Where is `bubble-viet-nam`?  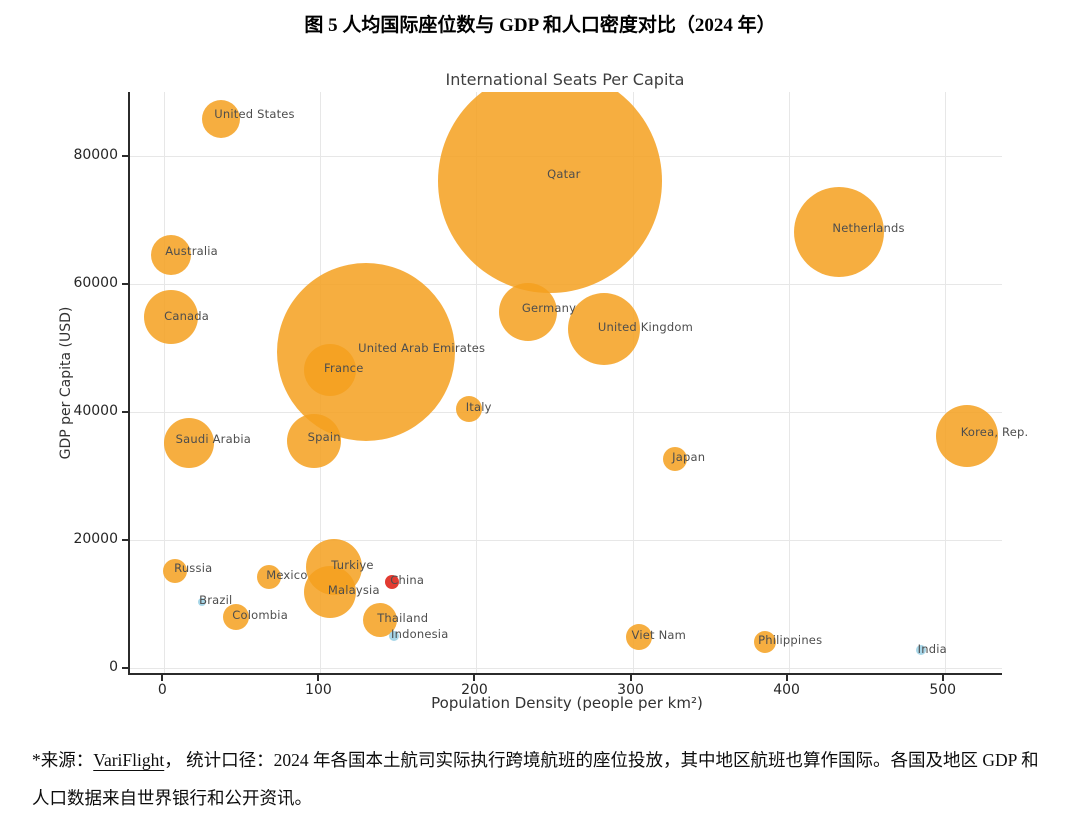
bubble-viet-nam is located at coordinates (638, 636).